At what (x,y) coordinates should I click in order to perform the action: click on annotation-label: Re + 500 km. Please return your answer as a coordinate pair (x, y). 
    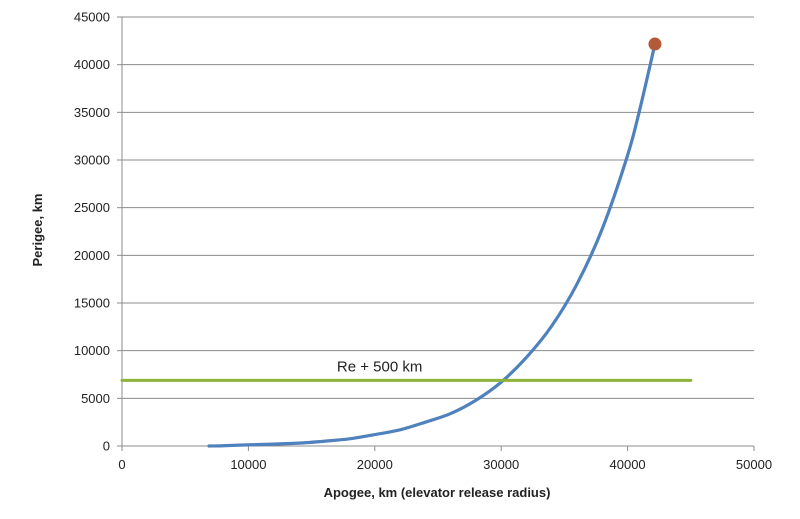
    Looking at the image, I should click on (379, 367).